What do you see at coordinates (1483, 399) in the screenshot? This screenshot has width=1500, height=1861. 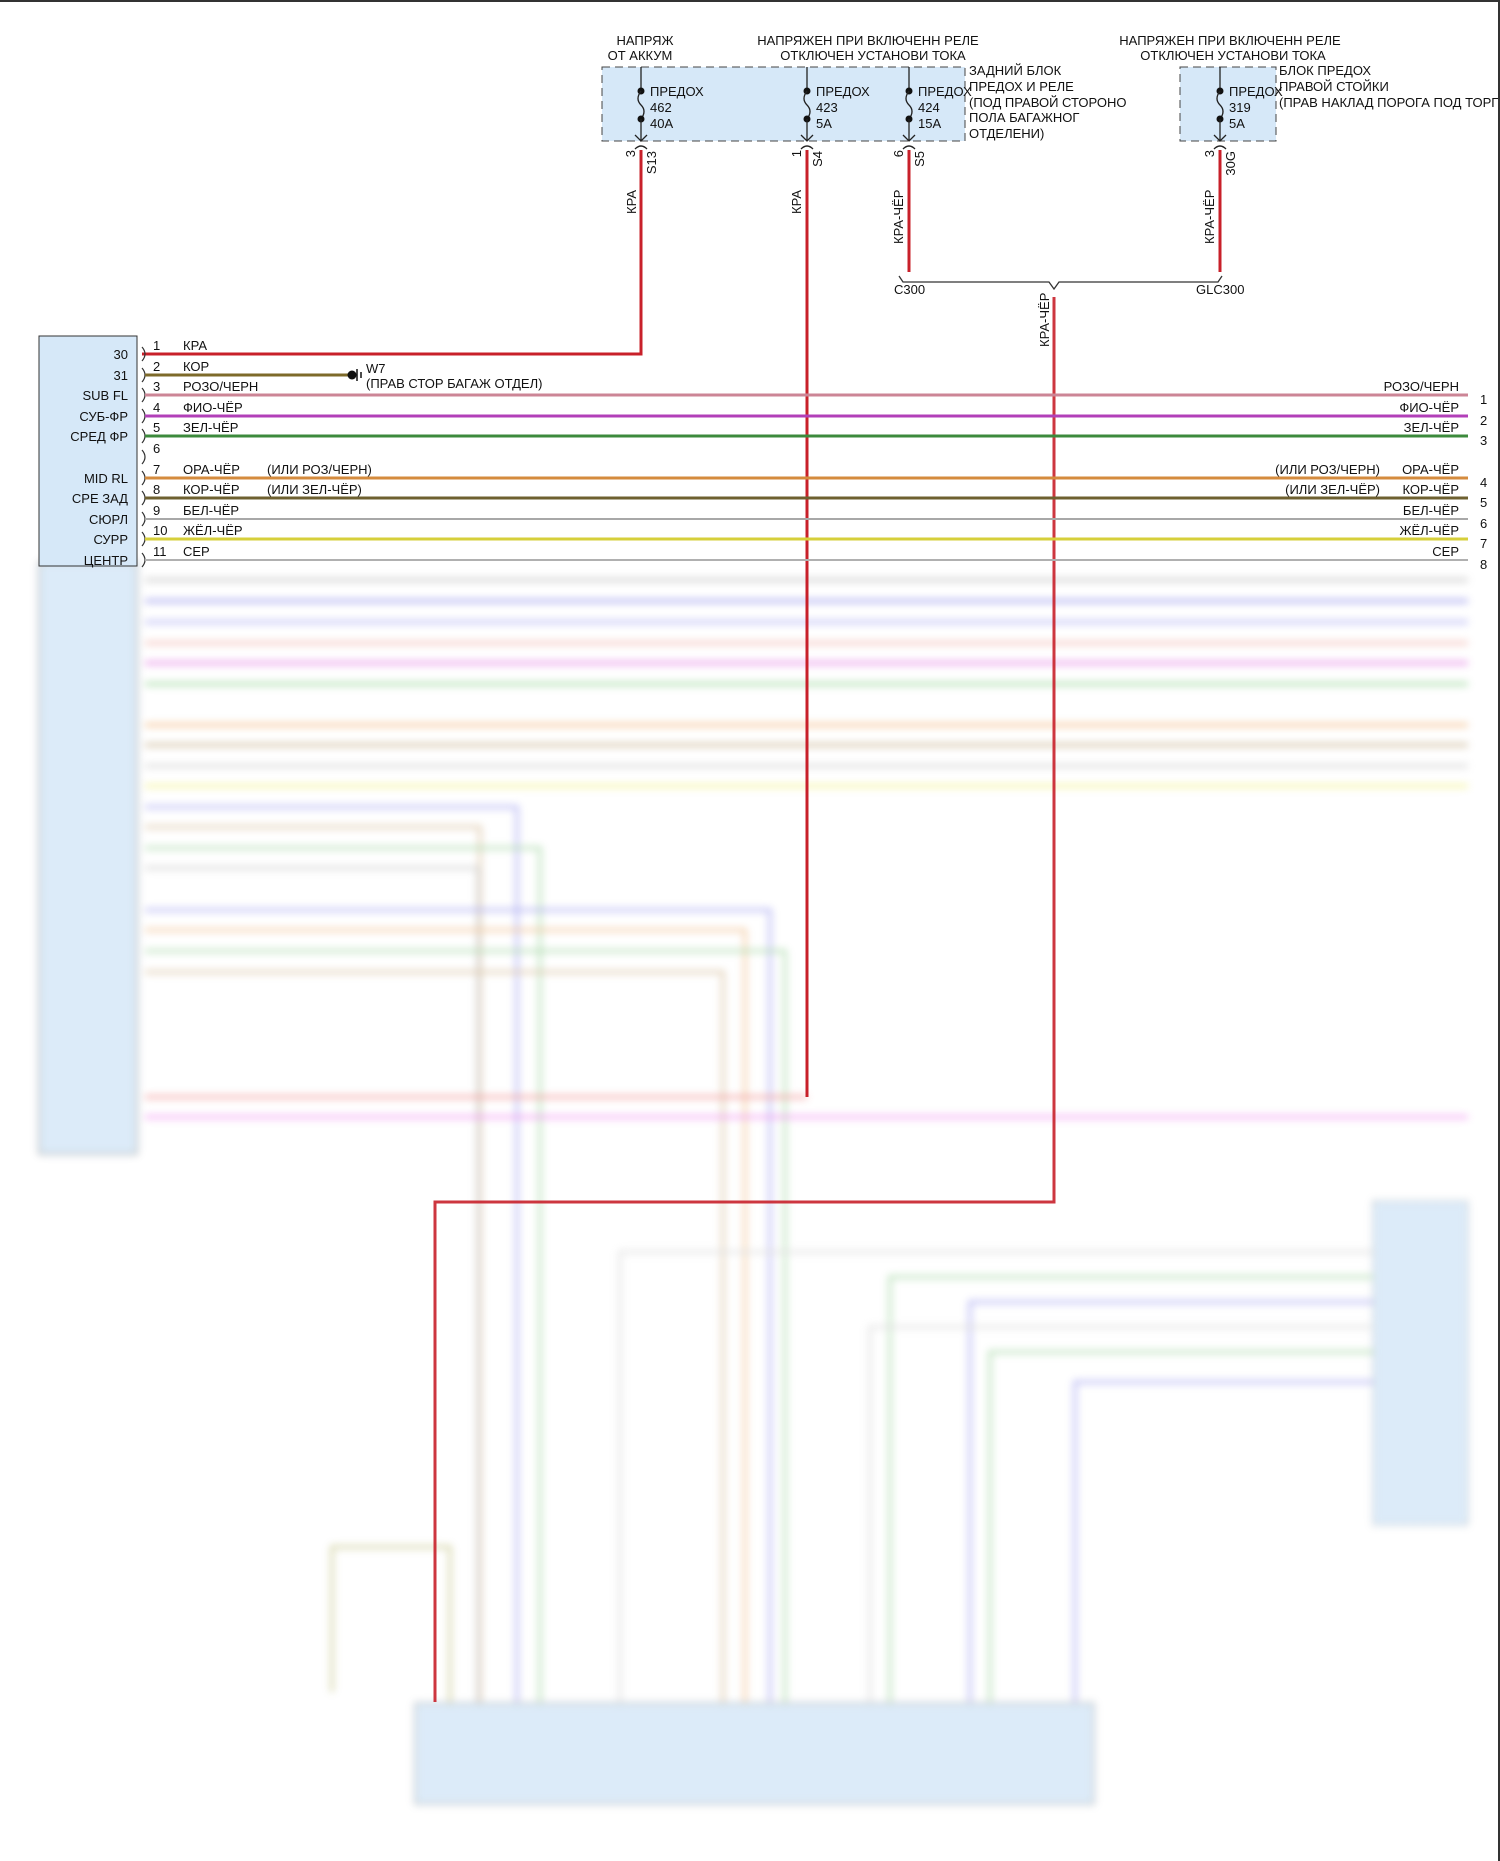 I see `pin-number: 1` at bounding box center [1483, 399].